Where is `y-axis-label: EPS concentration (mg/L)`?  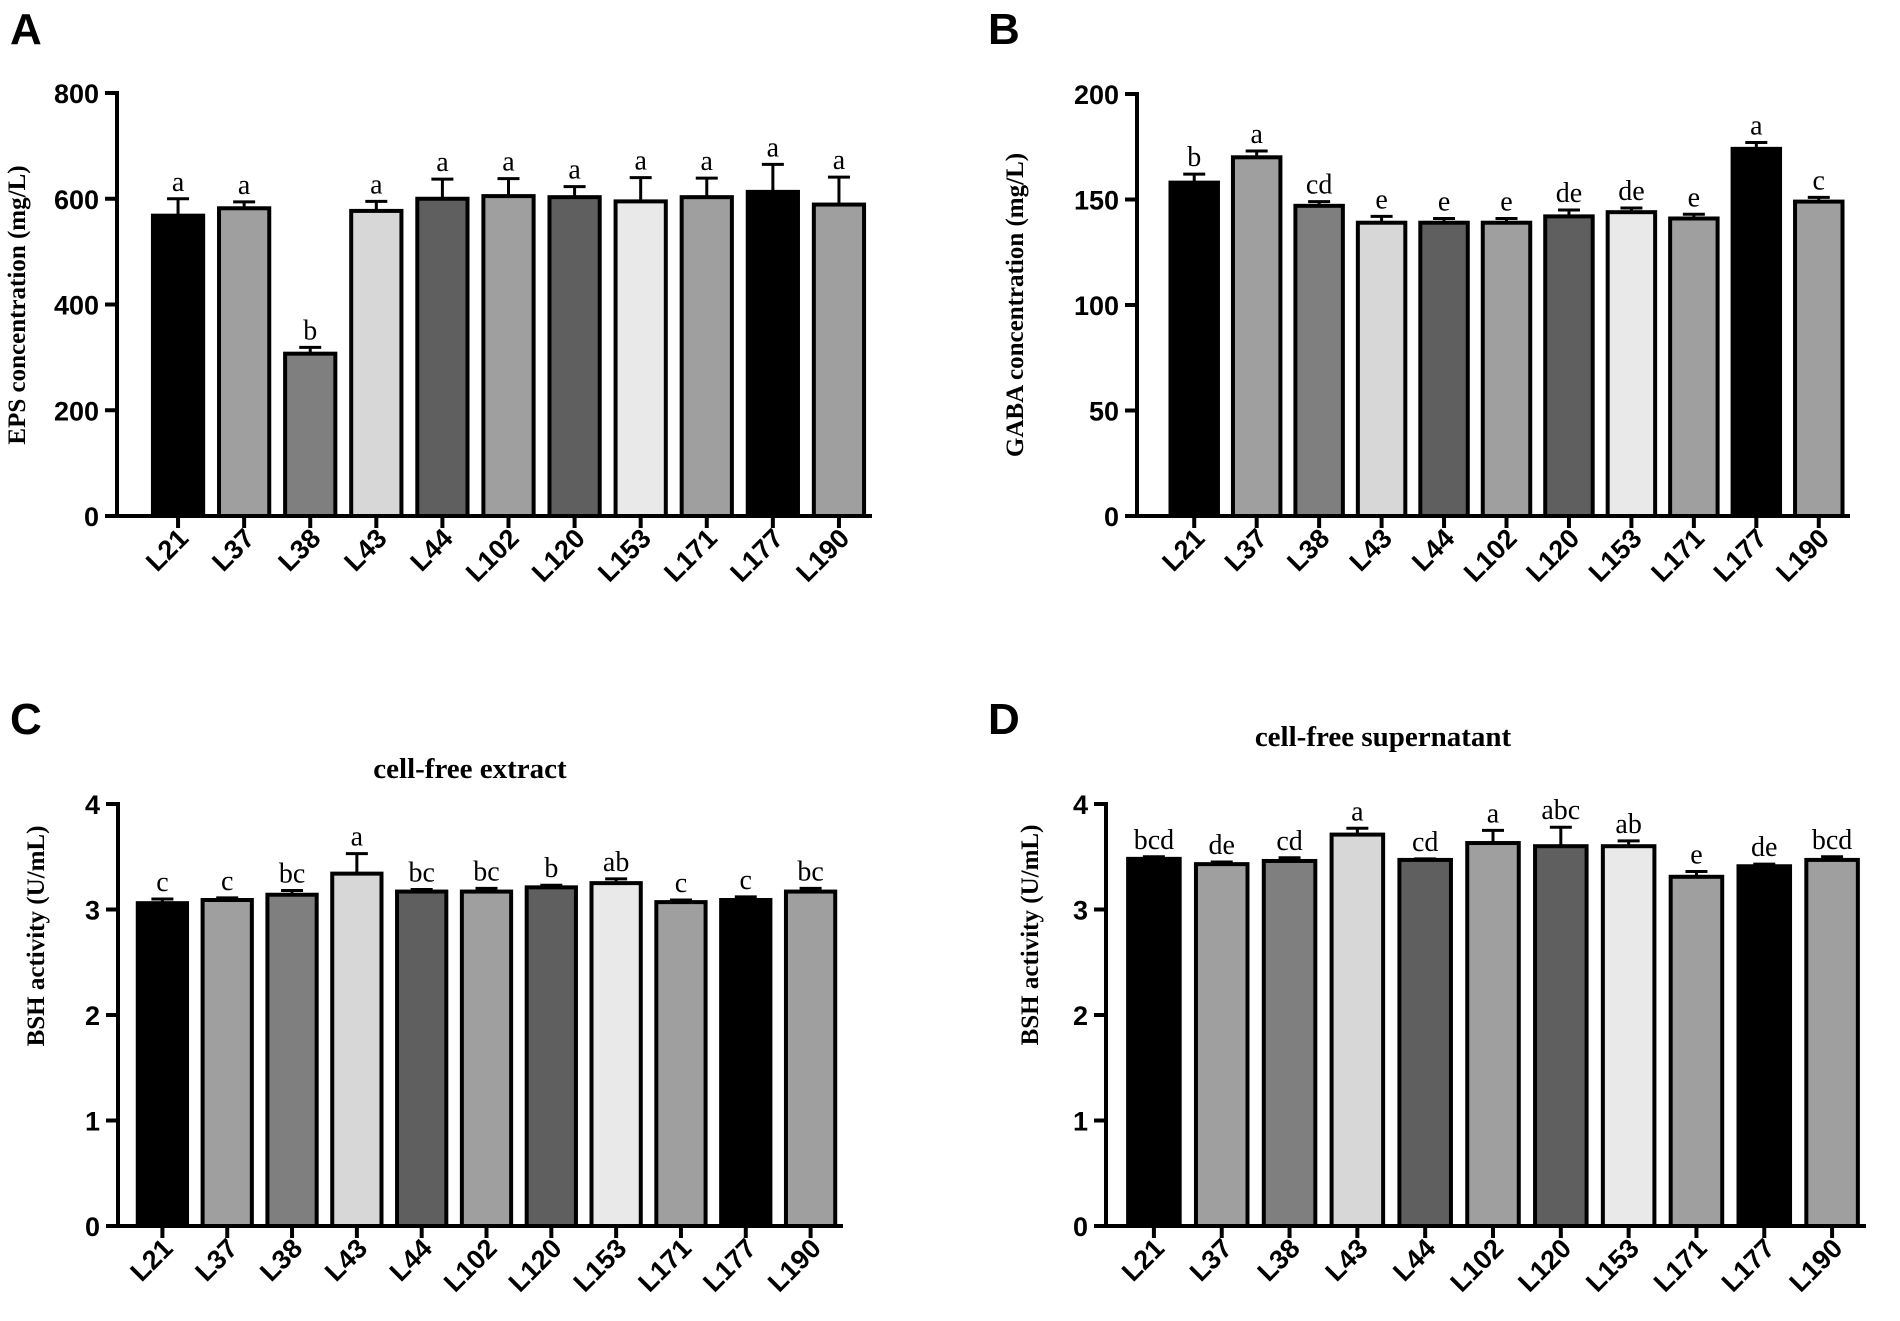
y-axis-label: EPS concentration (mg/L) is located at coordinates (17, 304).